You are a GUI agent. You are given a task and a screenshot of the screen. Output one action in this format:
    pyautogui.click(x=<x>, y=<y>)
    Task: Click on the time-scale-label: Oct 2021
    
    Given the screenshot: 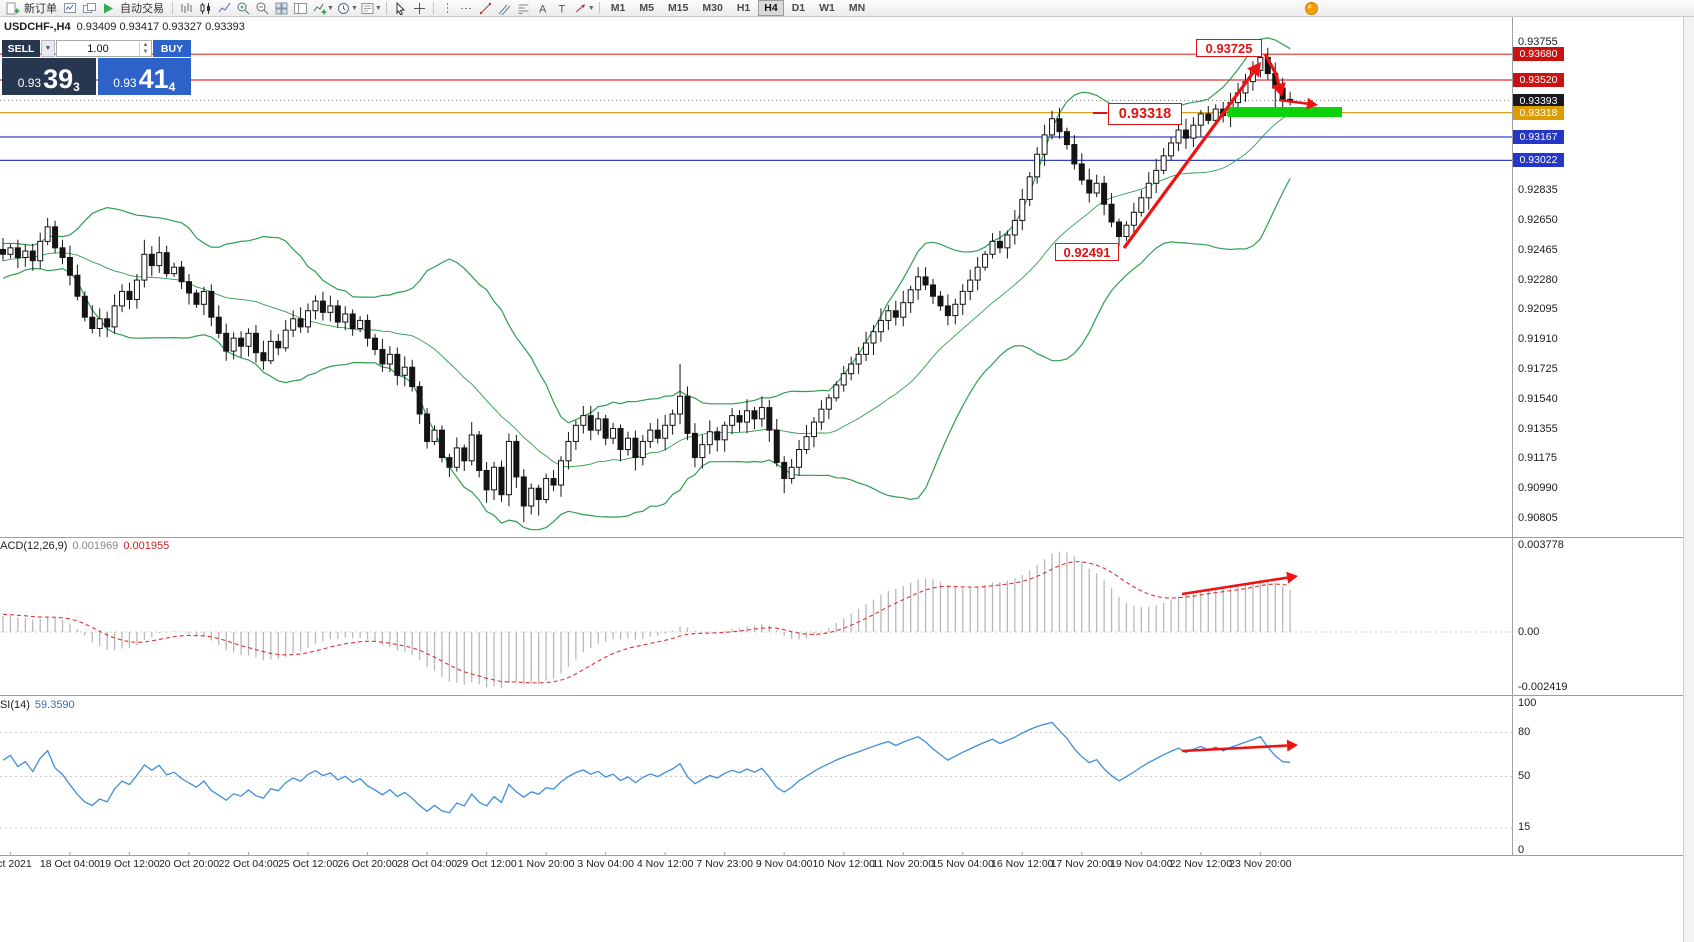 What is the action you would take?
    pyautogui.click(x=16, y=864)
    